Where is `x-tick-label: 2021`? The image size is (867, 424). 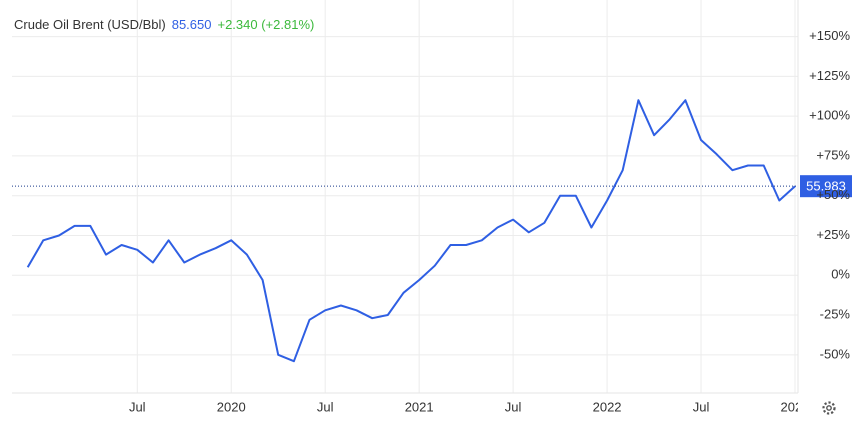
x-tick-label: 2021 is located at coordinates (419, 406).